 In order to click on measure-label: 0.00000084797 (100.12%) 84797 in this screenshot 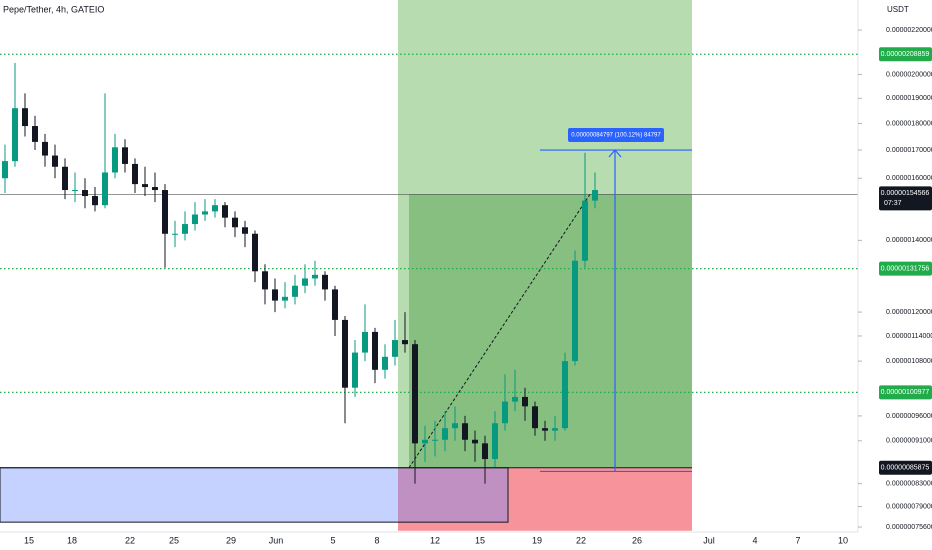, I will do `click(616, 136)`.